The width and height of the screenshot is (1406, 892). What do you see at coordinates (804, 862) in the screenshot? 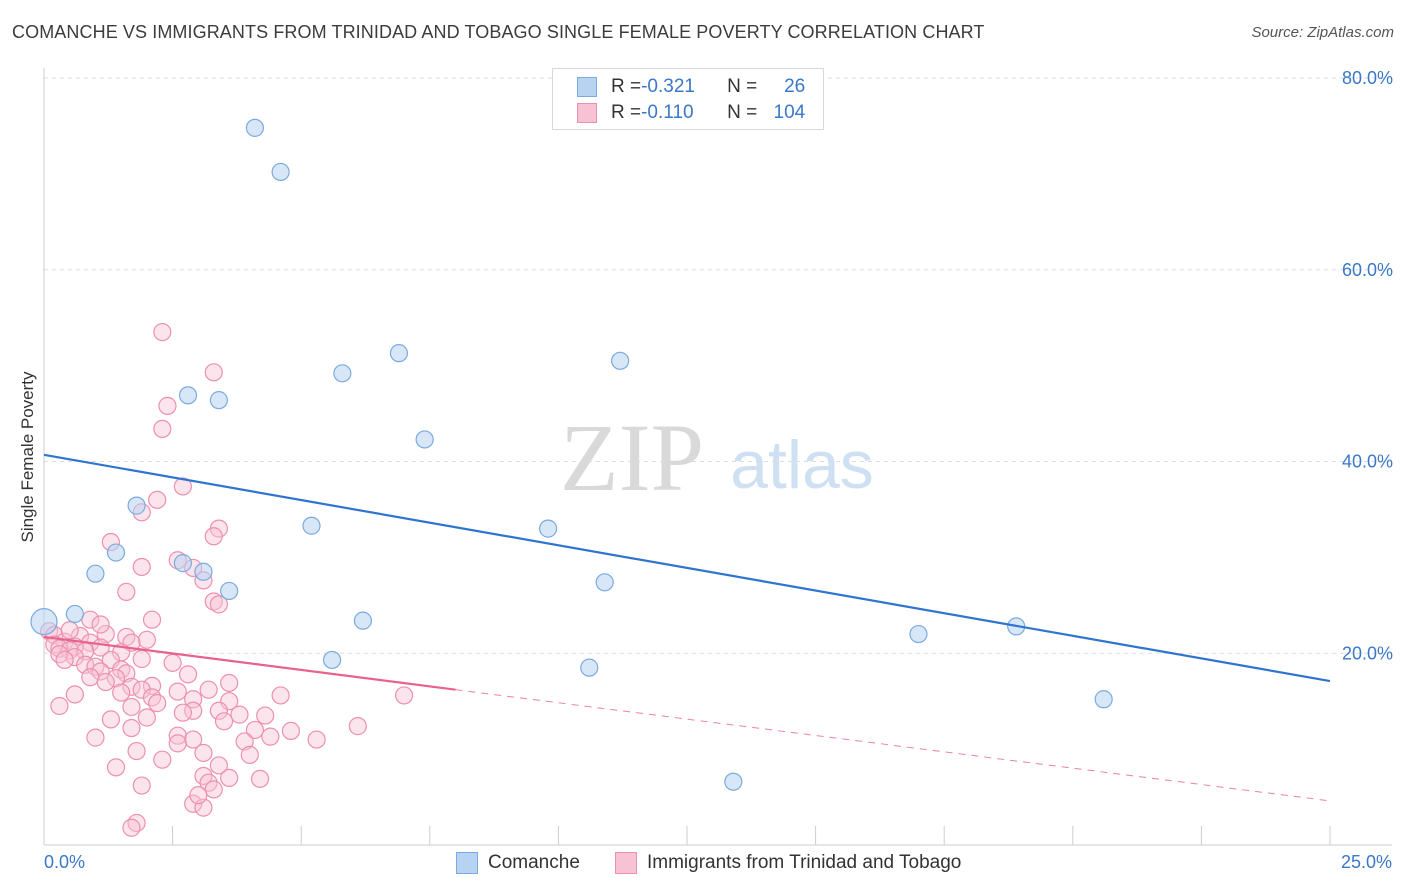
I see `legend-label-trinidad: Immigrants from Trinidad and Tobago` at bounding box center [804, 862].